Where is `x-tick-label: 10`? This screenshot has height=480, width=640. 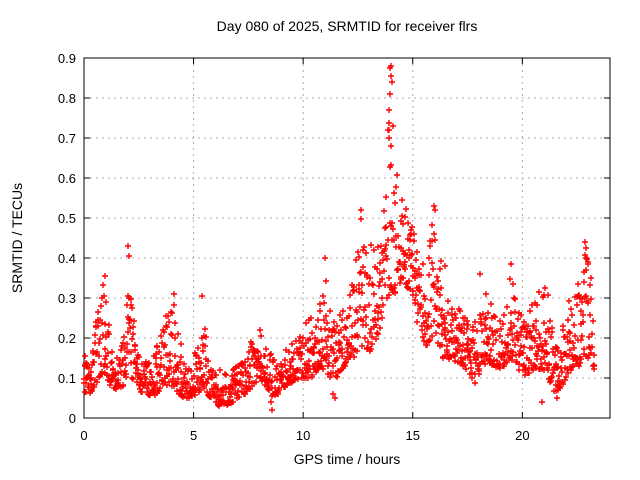
x-tick-label: 10 is located at coordinates (303, 435).